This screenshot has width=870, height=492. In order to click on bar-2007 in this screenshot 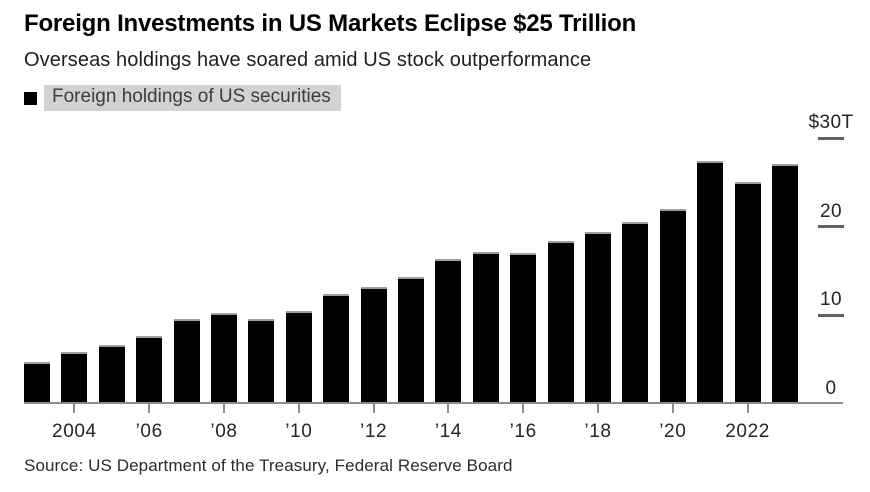, I will do `click(186, 361)`.